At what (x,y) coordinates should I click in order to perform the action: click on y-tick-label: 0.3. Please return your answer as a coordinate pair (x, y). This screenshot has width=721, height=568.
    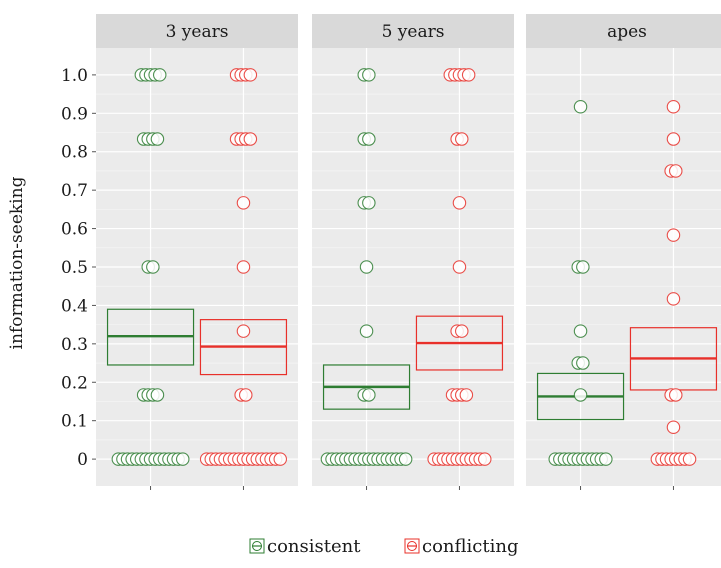
    Looking at the image, I should click on (74, 345).